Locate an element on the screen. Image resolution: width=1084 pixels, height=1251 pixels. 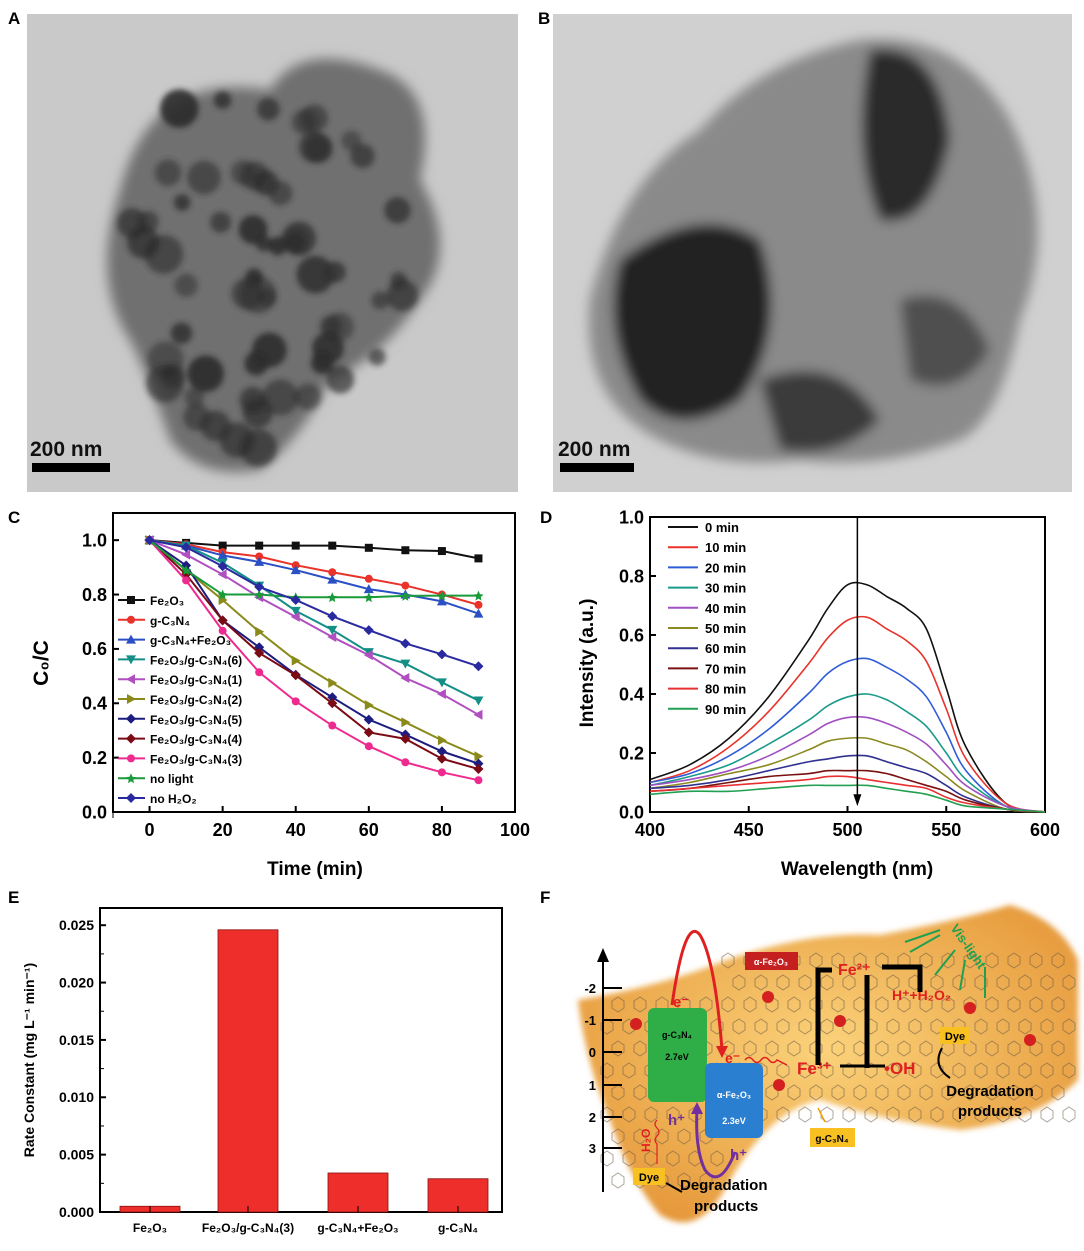
energy-tick-label: -2 is located at coordinates (590, 988).